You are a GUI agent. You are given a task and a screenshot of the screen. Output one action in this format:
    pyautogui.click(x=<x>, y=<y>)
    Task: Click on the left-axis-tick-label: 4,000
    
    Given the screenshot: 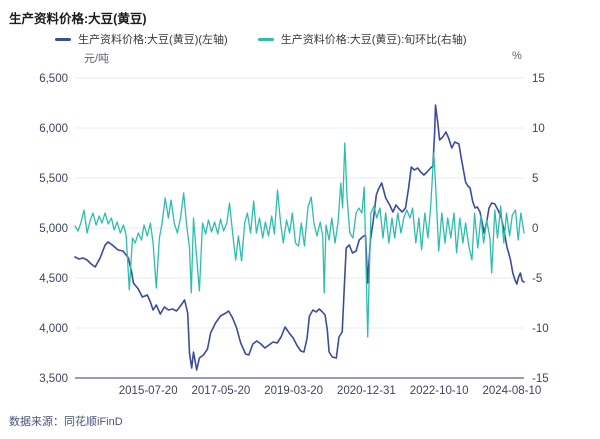 What is the action you would take?
    pyautogui.click(x=53, y=329)
    